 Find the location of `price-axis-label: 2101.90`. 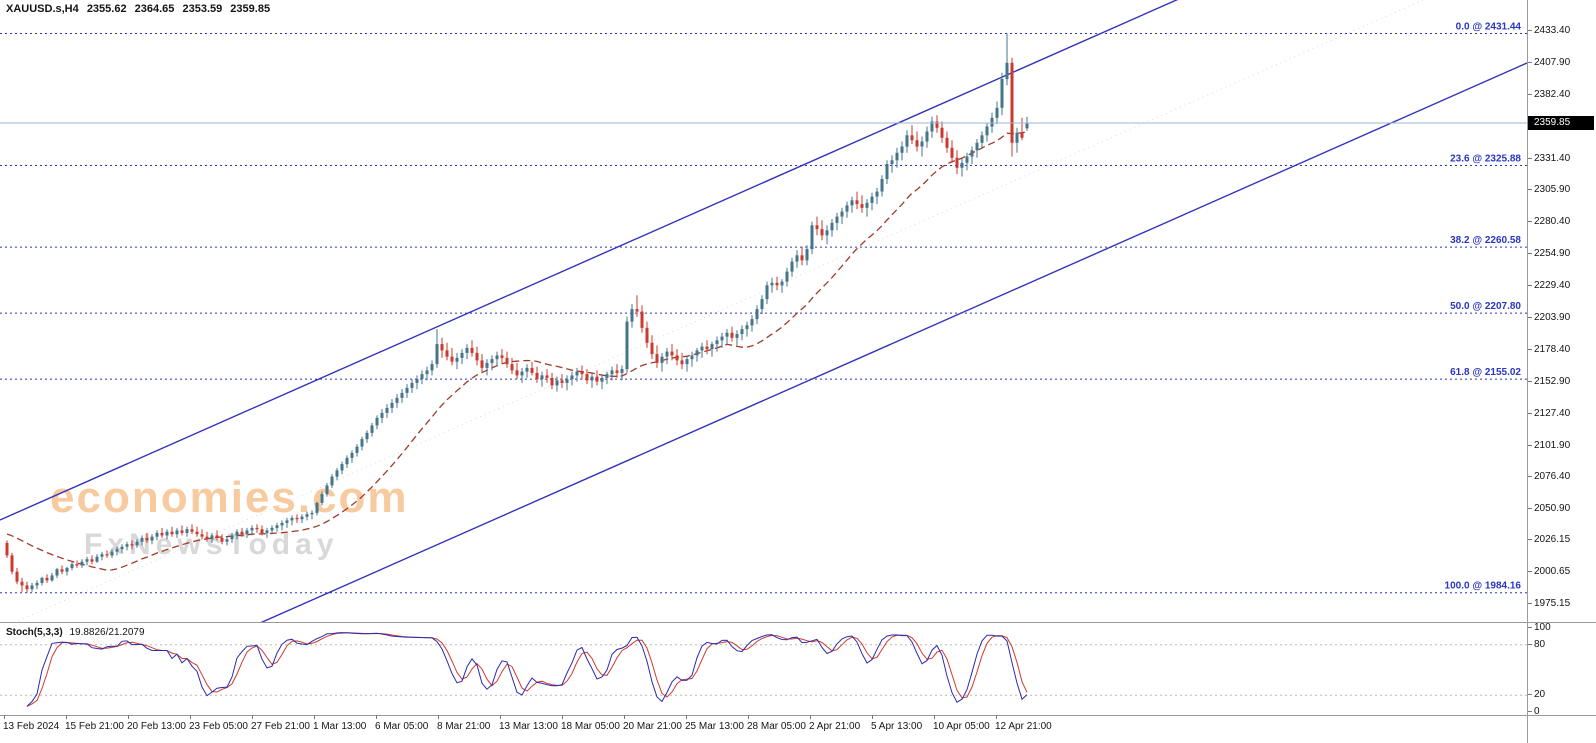

price-axis-label: 2101.90 is located at coordinates (1549, 445).